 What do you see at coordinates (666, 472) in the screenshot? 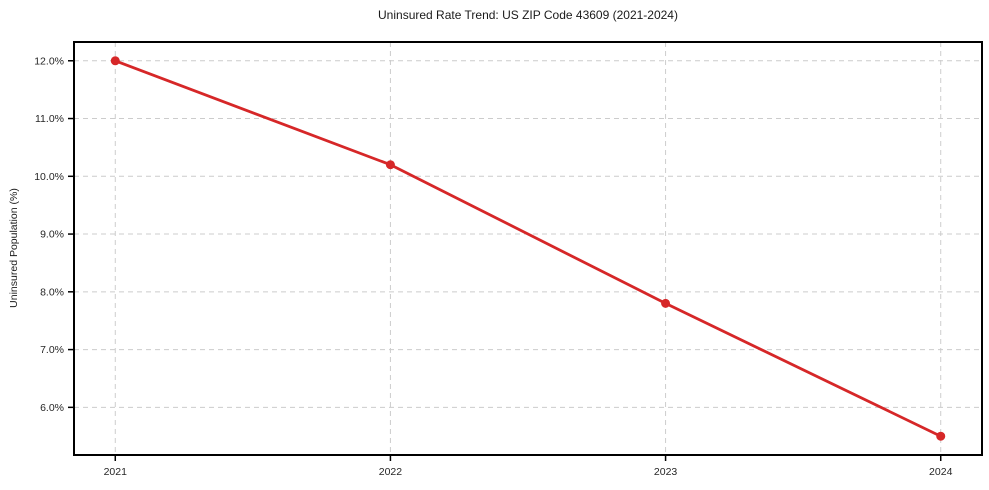
I see `x-tick-label: 2023` at bounding box center [666, 472].